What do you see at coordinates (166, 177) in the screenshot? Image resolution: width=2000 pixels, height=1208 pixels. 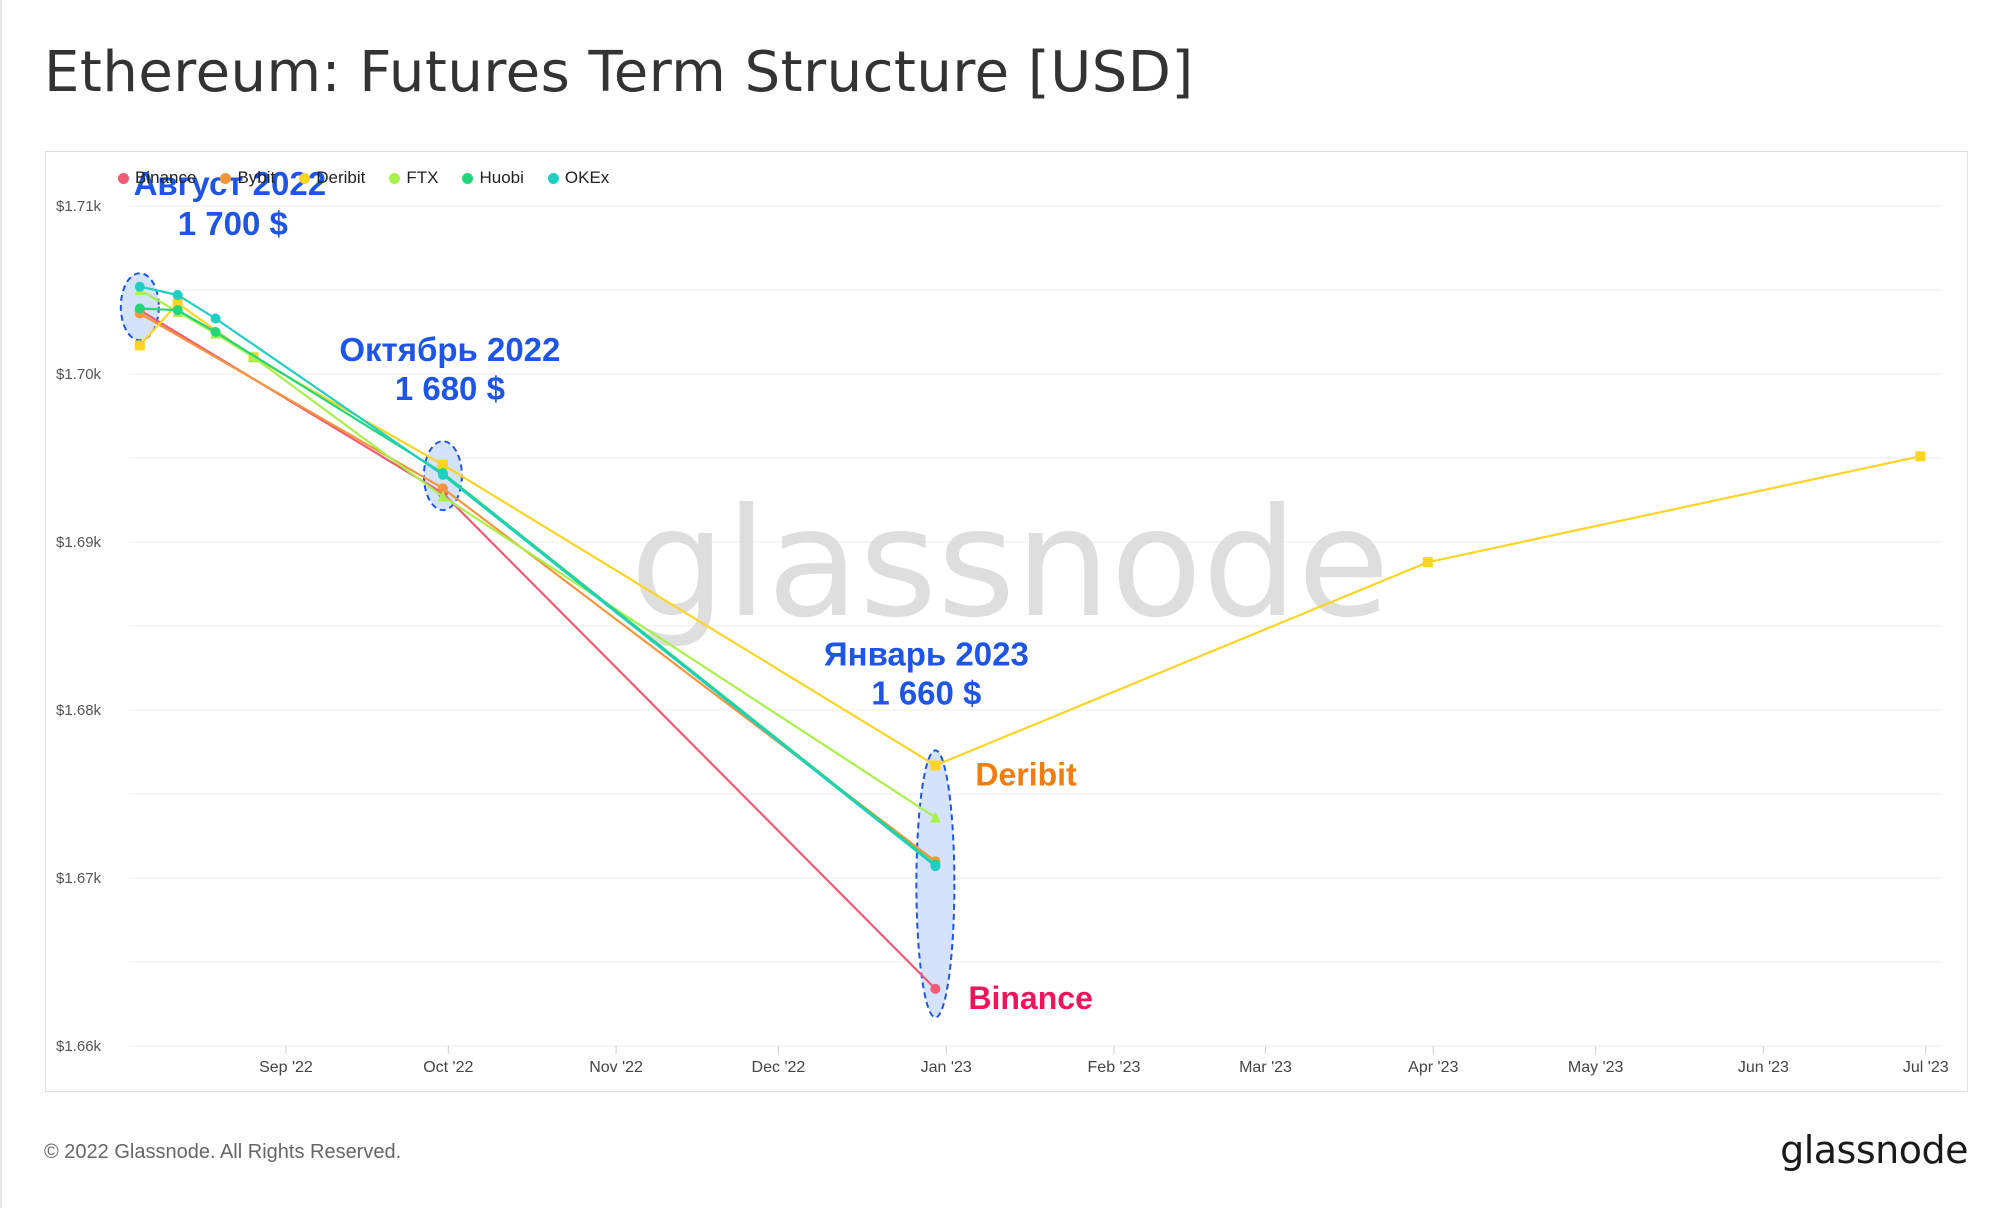 I see `legend-label: Binance` at bounding box center [166, 177].